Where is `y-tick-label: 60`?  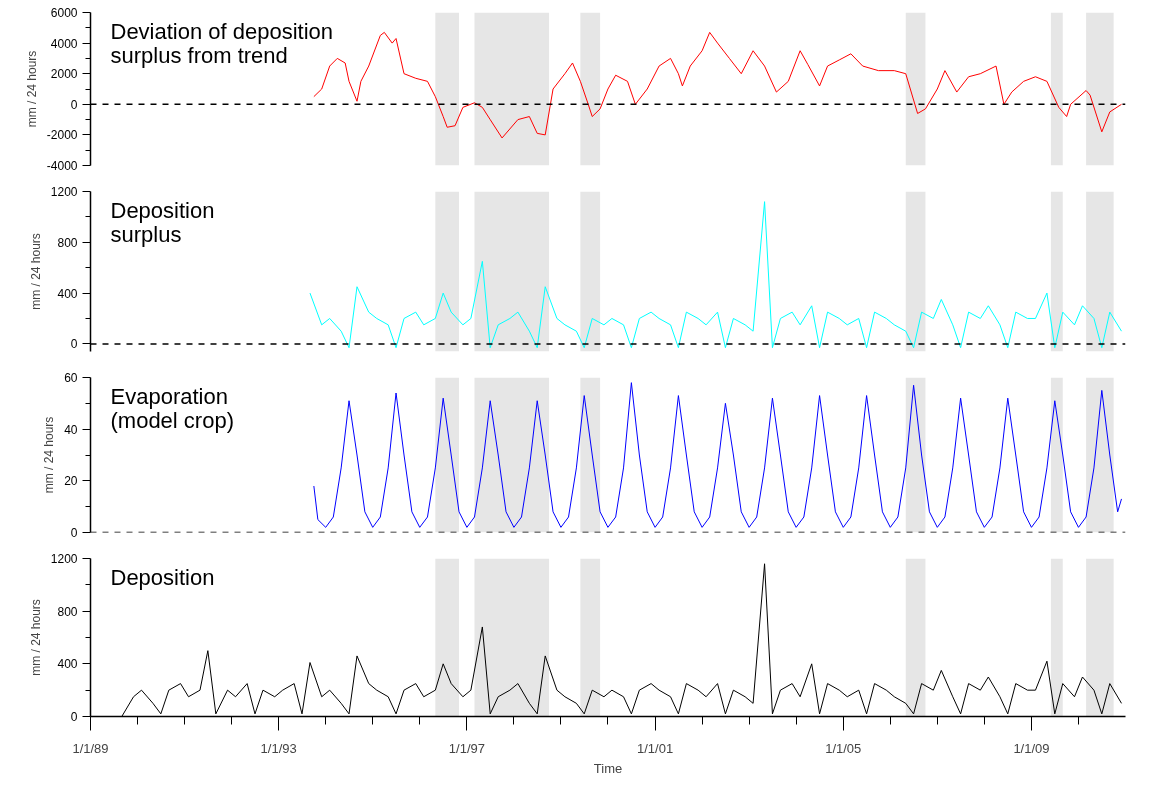
y-tick-label: 60 is located at coordinates (71, 378).